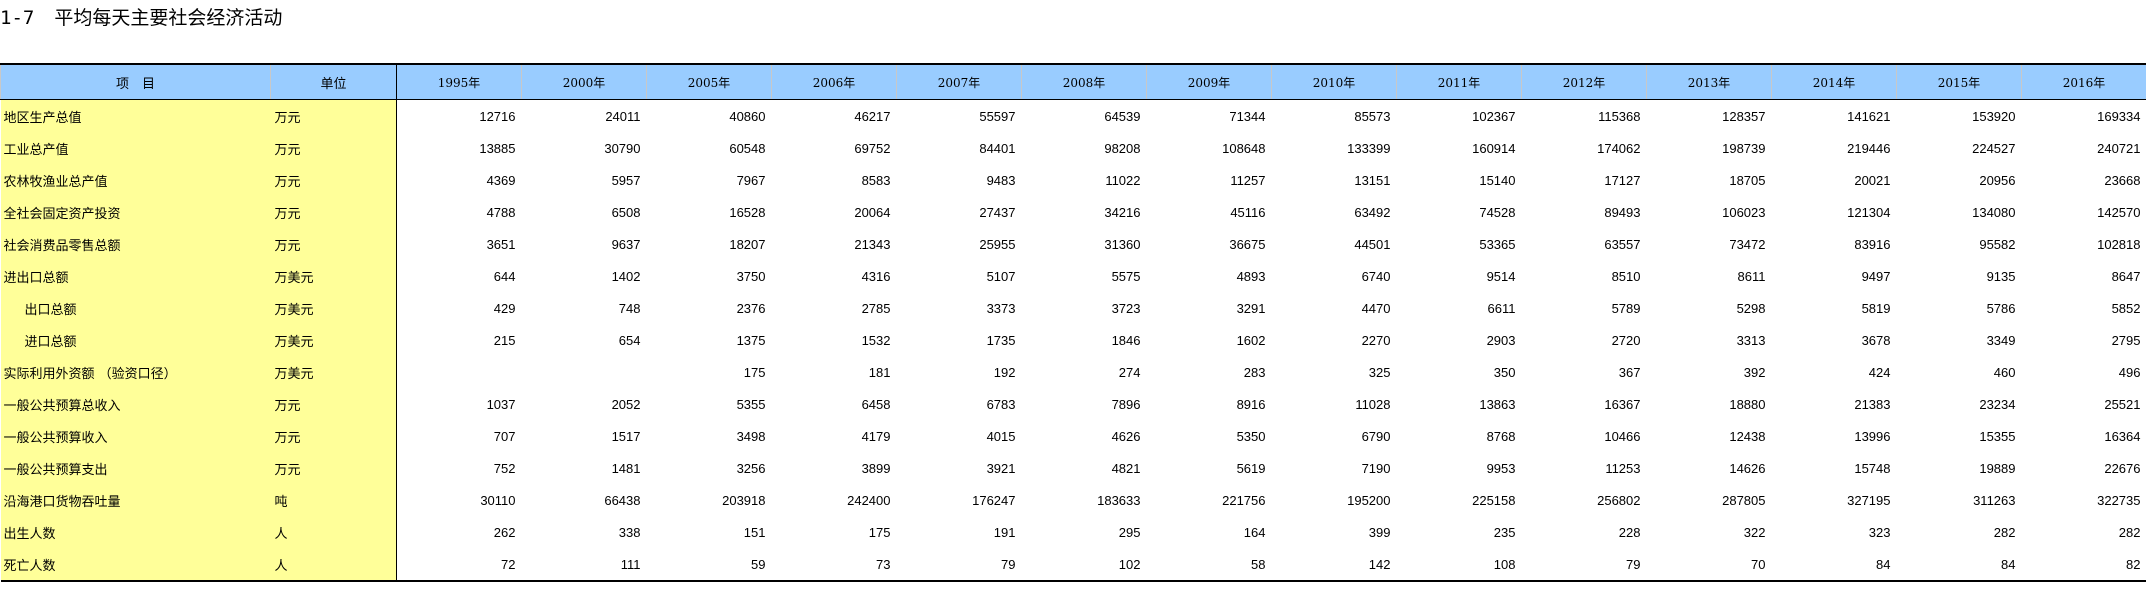  Describe the element at coordinates (751, 340) in the screenshot. I see `table-cell: 1375` at that location.